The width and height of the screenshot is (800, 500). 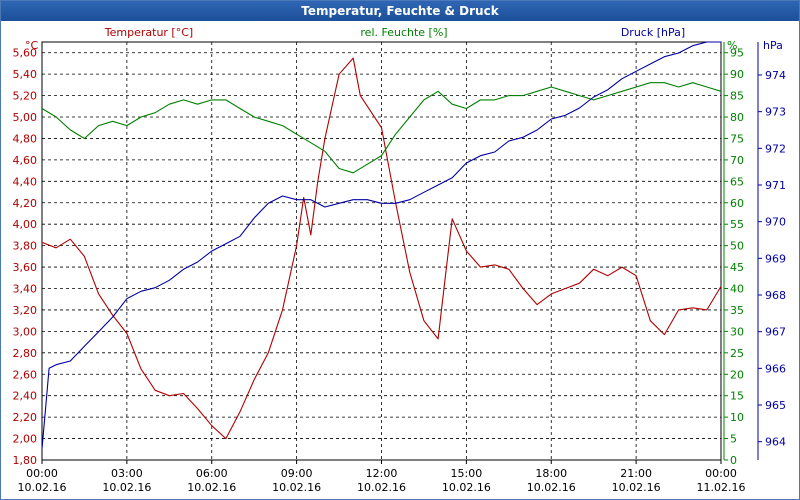 What do you see at coordinates (32, 45) in the screenshot?
I see `temp-unit: °C` at bounding box center [32, 45].